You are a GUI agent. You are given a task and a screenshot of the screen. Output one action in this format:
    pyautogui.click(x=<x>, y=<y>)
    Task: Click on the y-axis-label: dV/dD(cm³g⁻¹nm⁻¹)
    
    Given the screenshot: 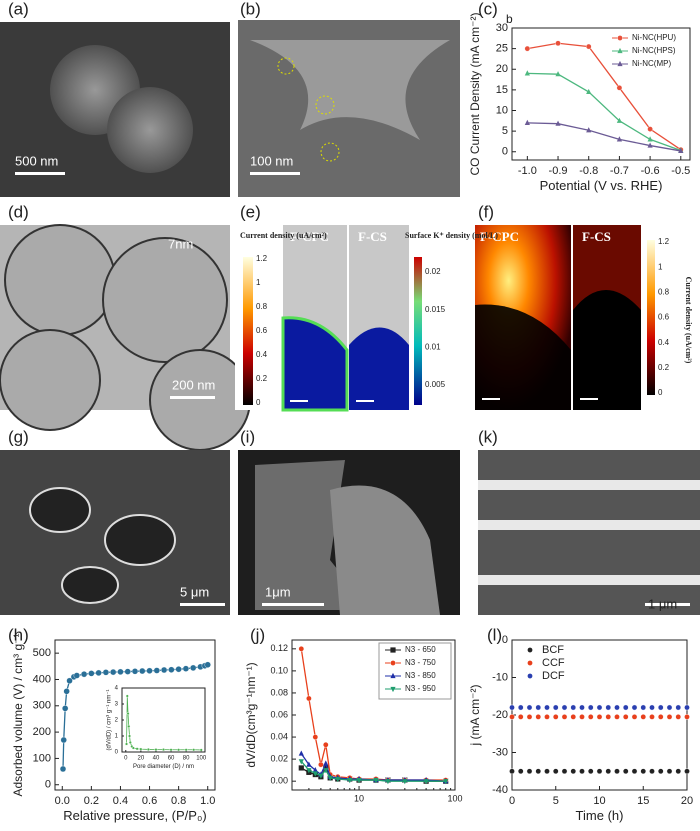 What is the action you would take?
    pyautogui.click(x=251, y=714)
    